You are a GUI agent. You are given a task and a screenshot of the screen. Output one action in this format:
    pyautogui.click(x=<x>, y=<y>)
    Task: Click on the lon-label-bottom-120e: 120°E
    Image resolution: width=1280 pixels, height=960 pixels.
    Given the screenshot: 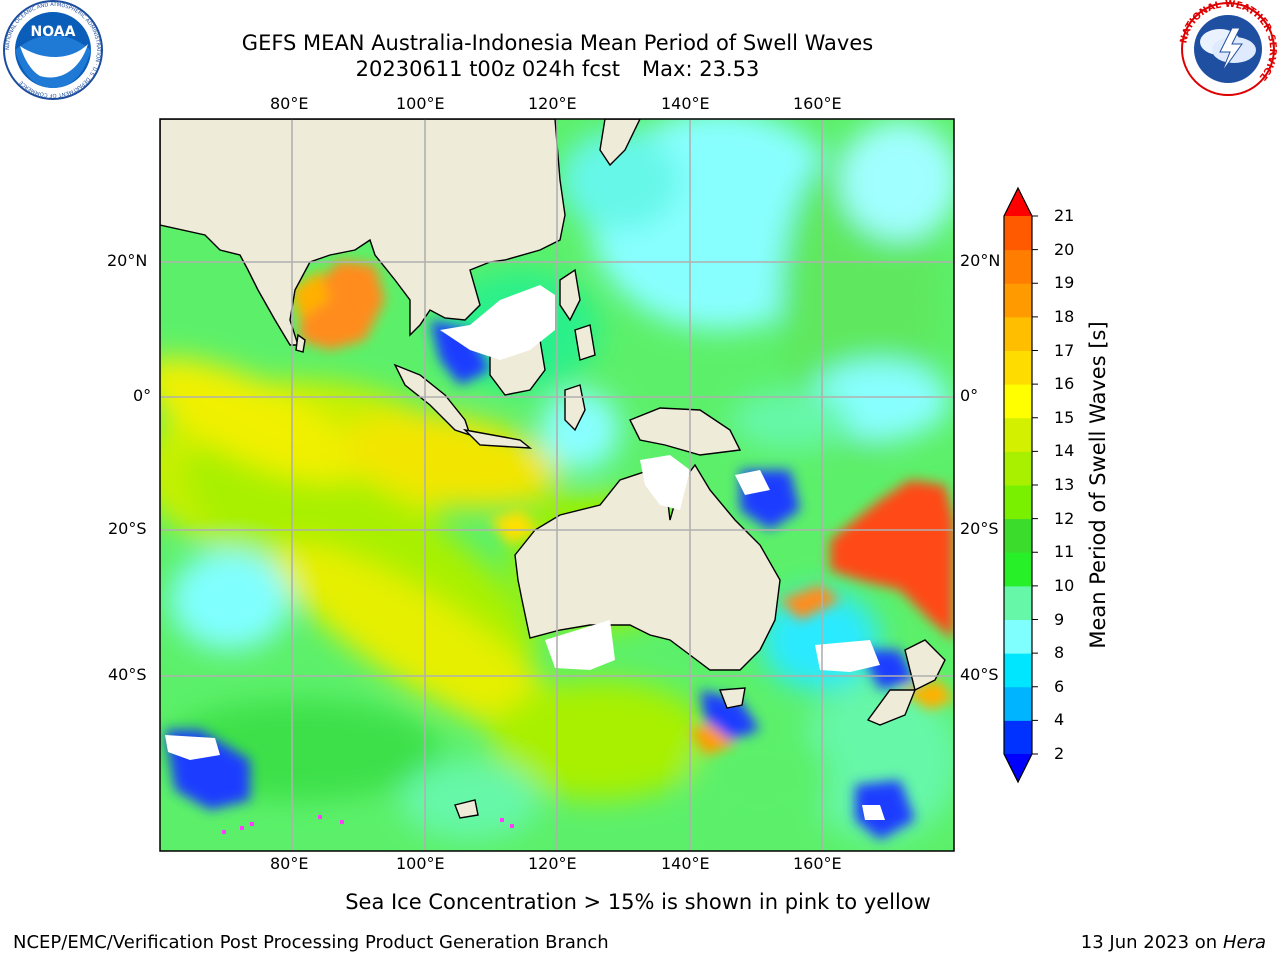 What is the action you would take?
    pyautogui.click(x=552, y=863)
    